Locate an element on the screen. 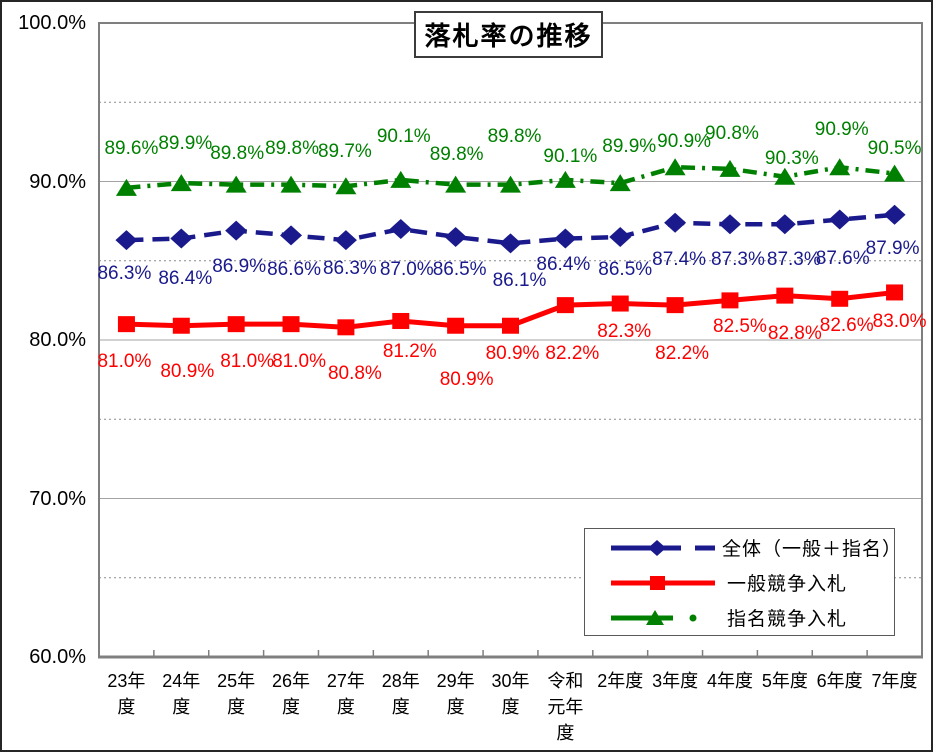 The width and height of the screenshot is (933, 752). data-label: 87.9% is located at coordinates (892, 248).